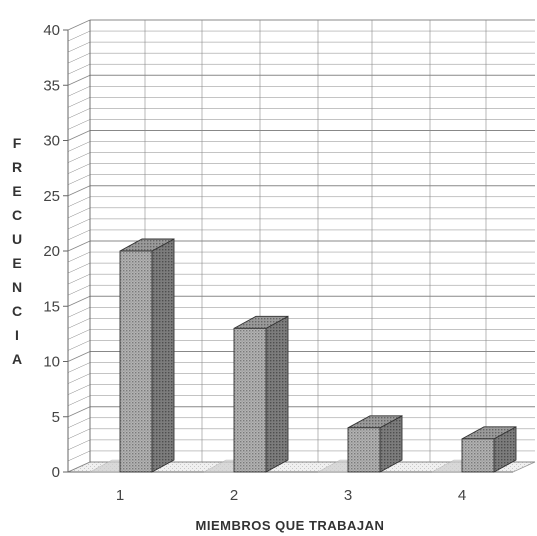 This screenshot has height=536, width=537. I want to click on y-tick-label: 35, so click(51, 85).